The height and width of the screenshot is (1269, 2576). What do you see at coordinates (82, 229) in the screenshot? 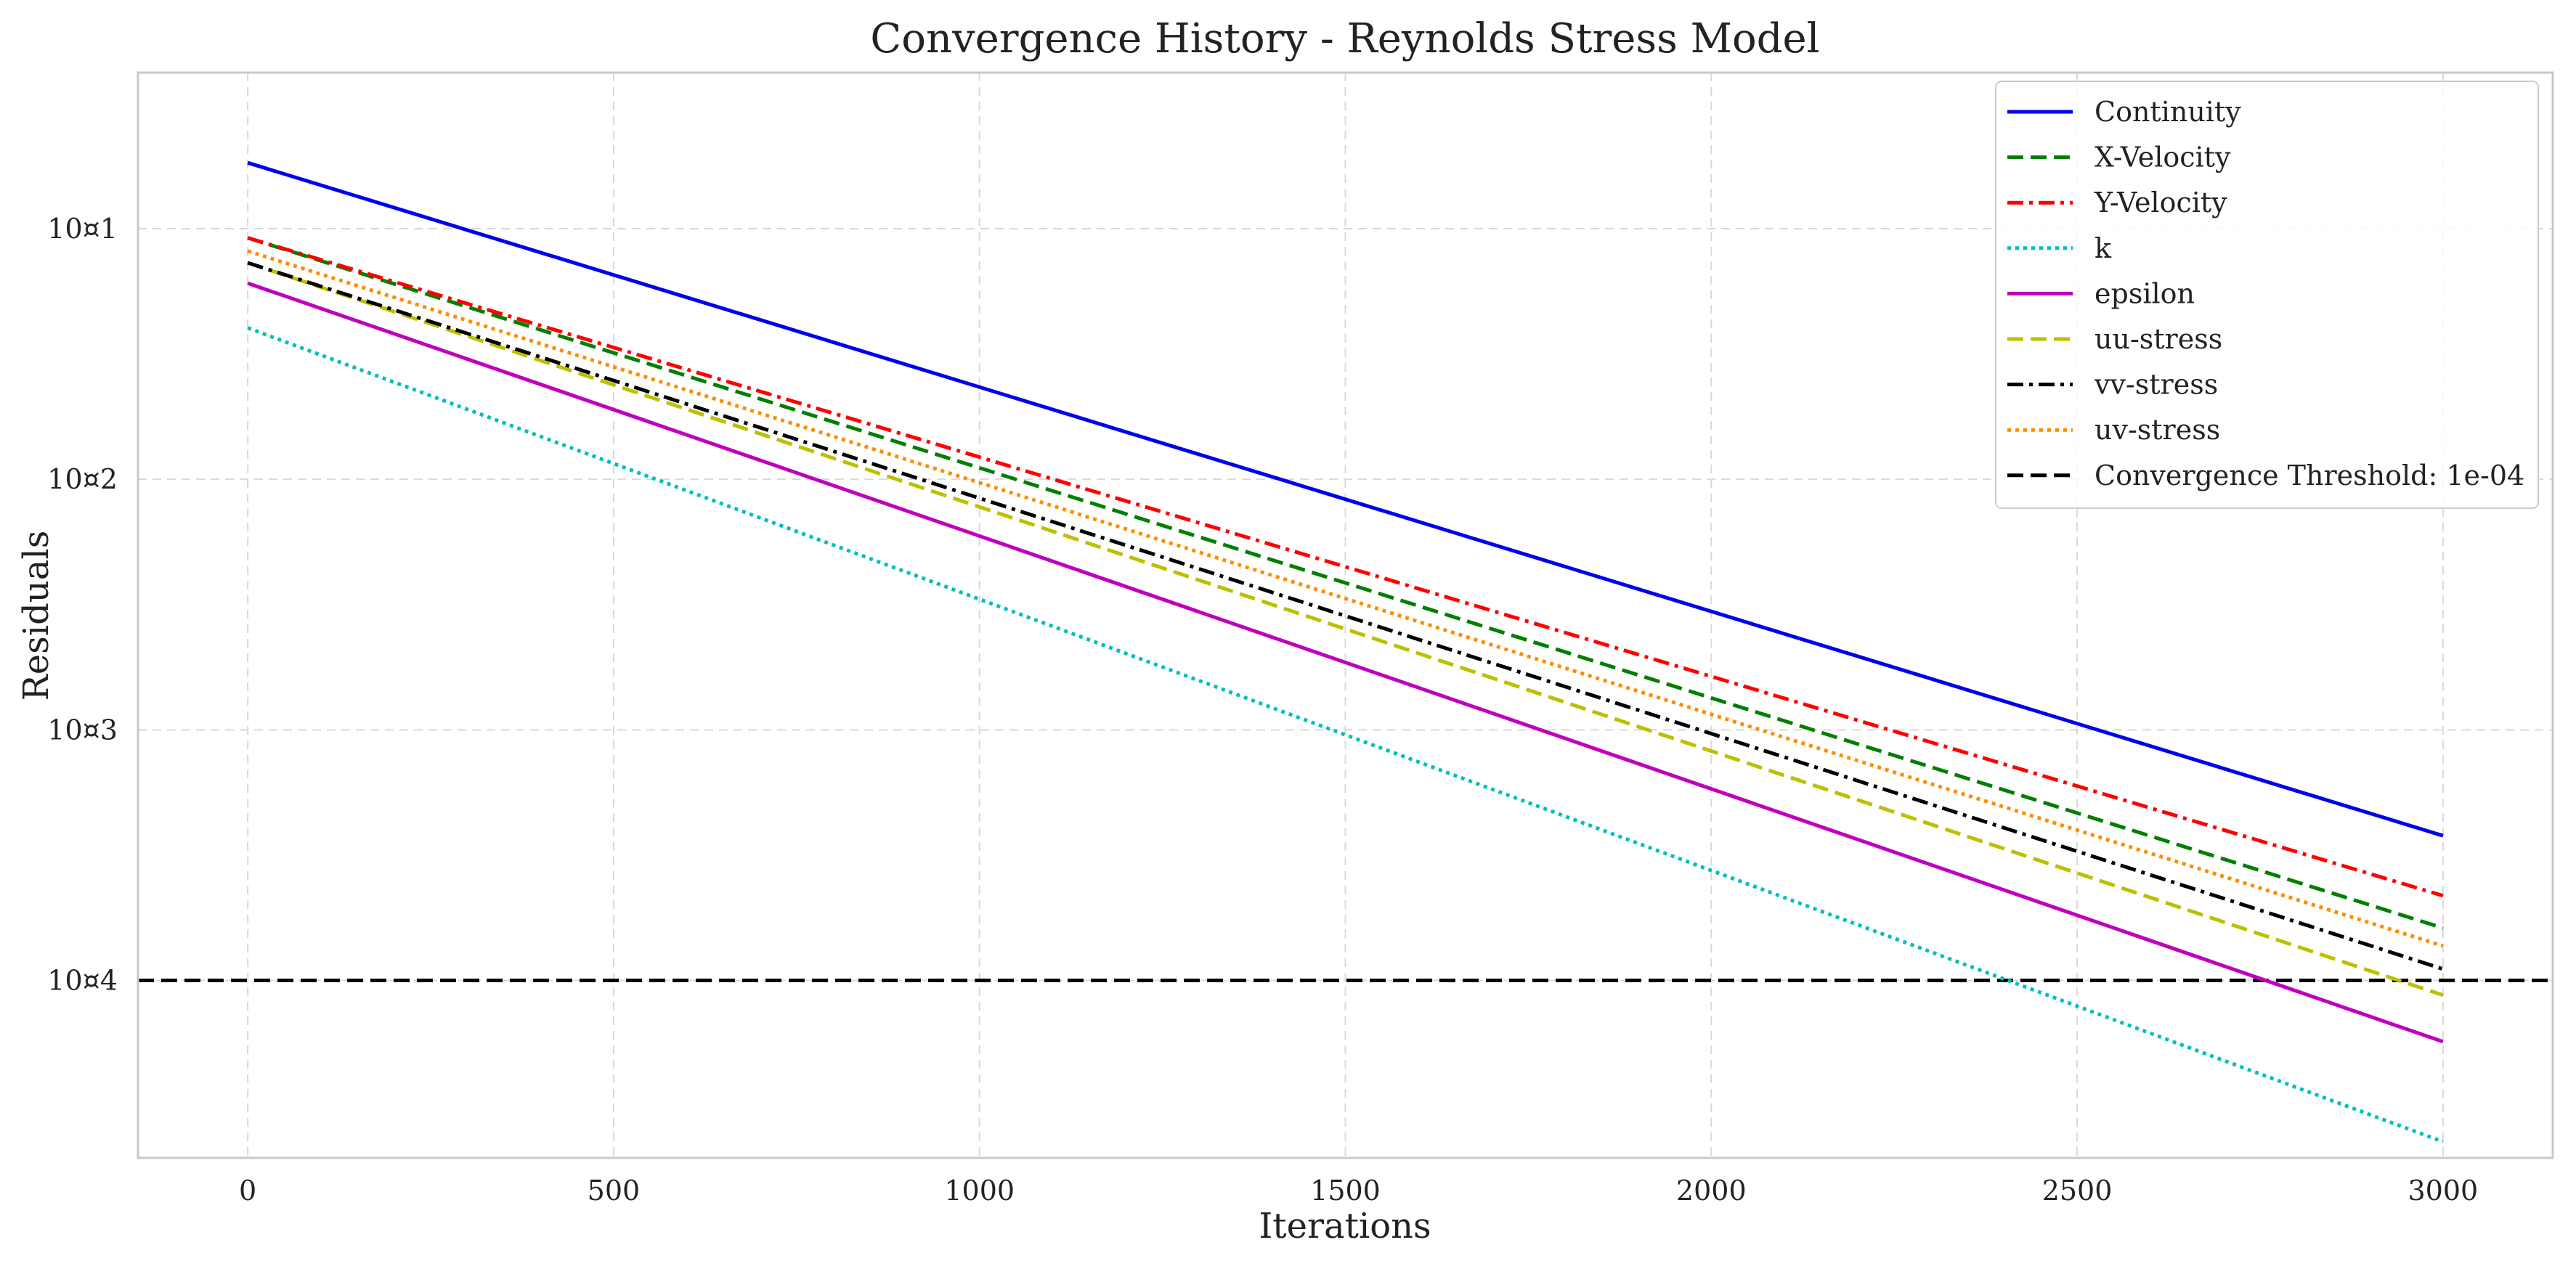
I see `y-tick-label: 10¤1` at bounding box center [82, 229].